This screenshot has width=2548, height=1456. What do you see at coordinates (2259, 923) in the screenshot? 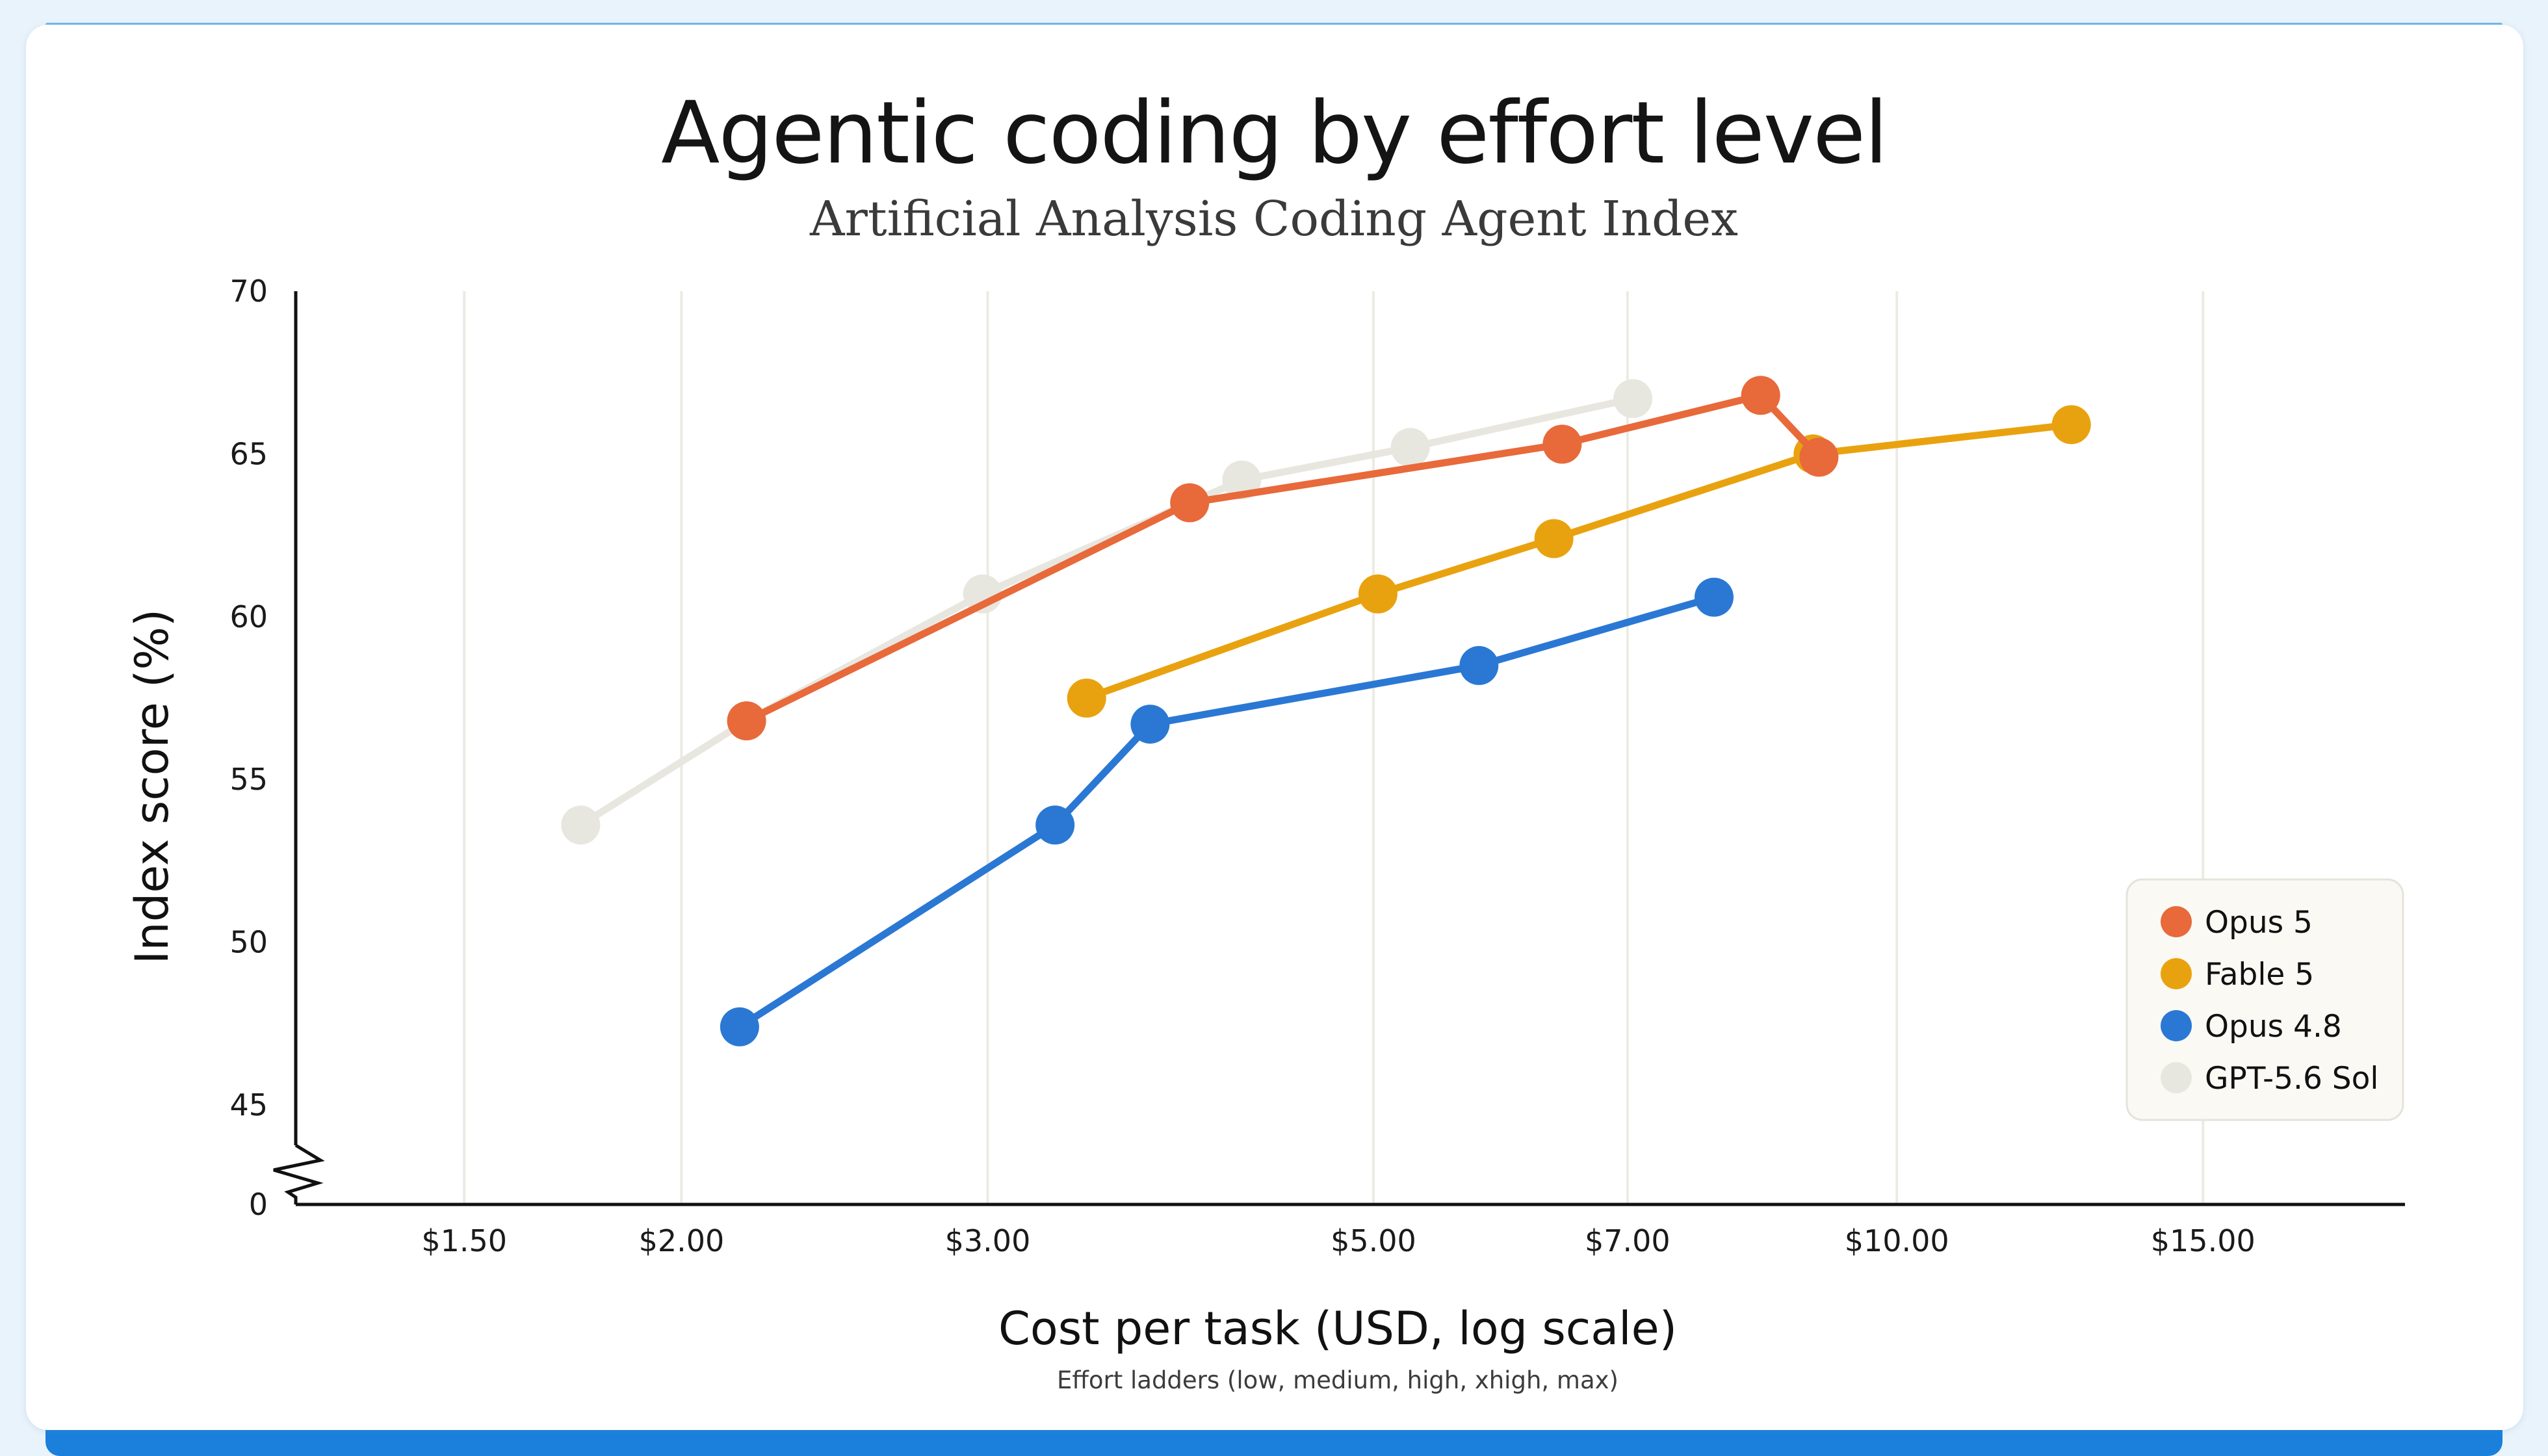
I see `legend-label: Opus 5` at bounding box center [2259, 923].